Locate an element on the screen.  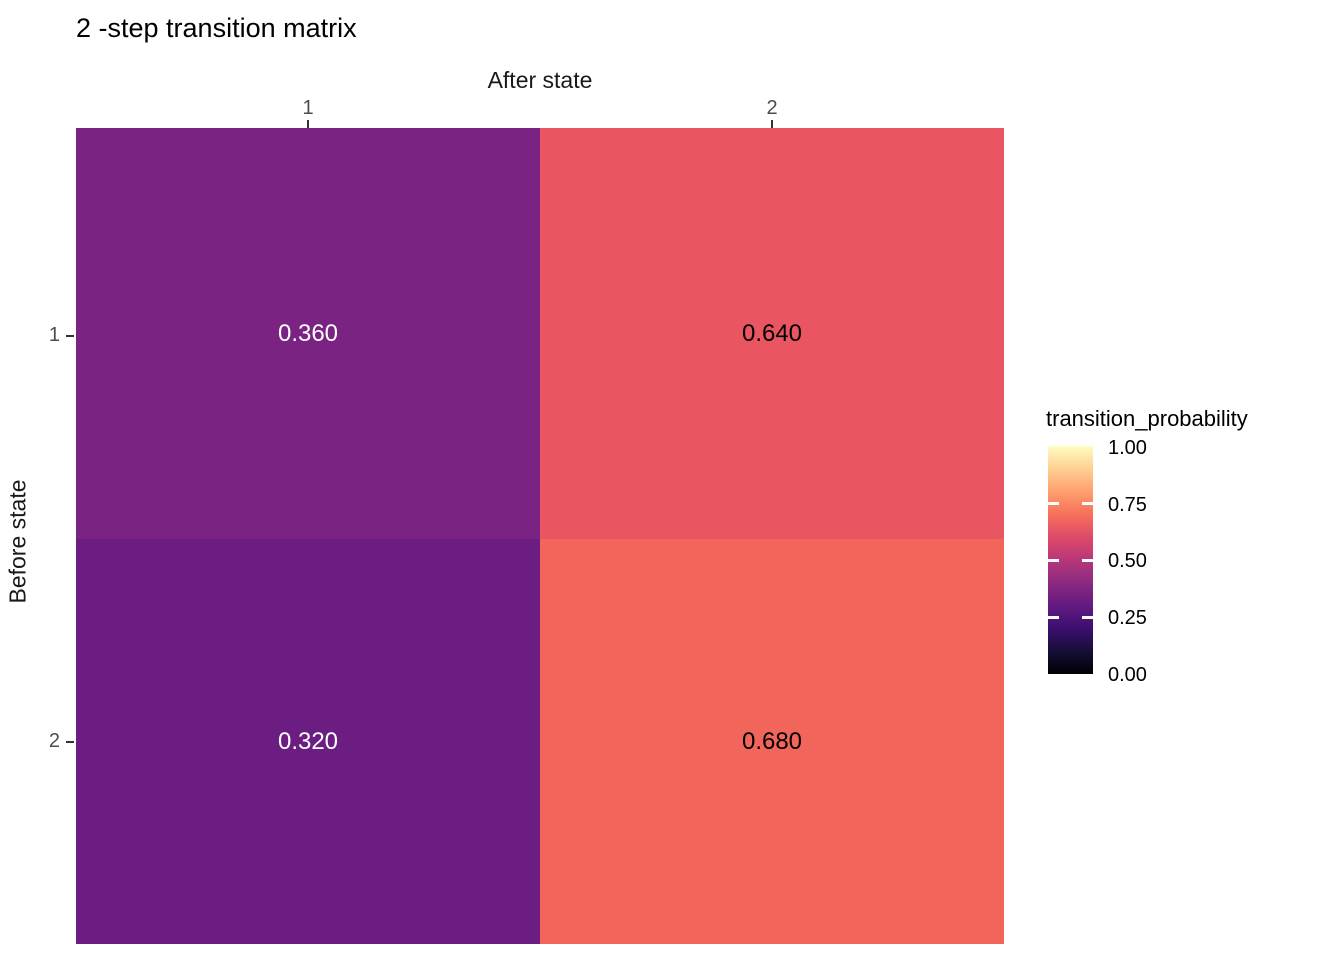
legend-tick-label-0.75: 0.75 is located at coordinates (1127, 505).